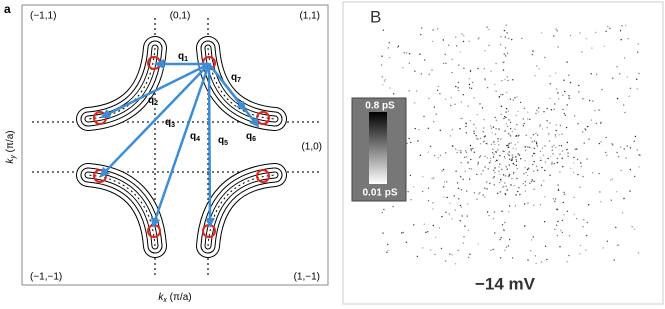 The image size is (665, 309). I want to click on bias-label: −14 mV, so click(505, 283).